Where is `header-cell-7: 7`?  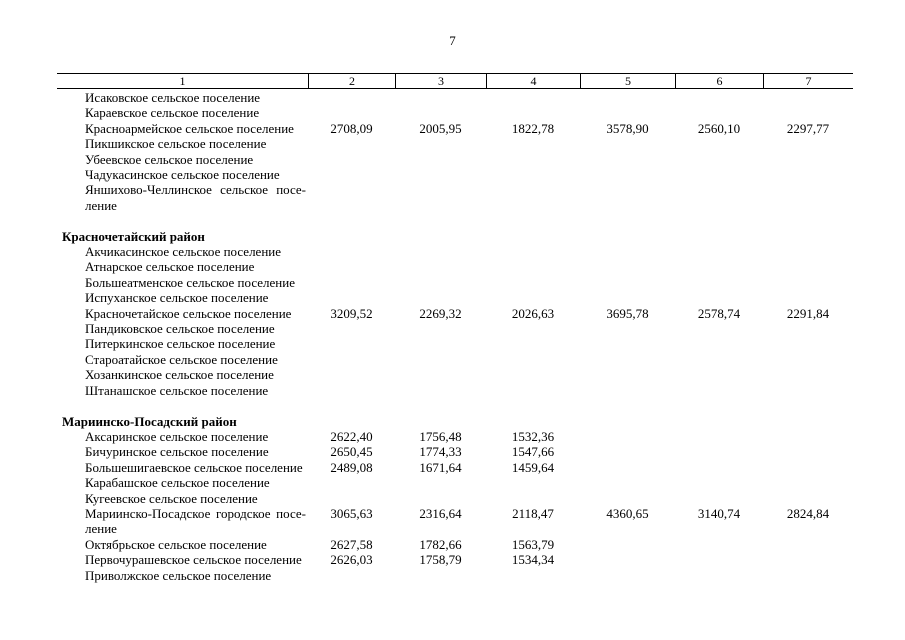
header-cell-7: 7 is located at coordinates (808, 81).